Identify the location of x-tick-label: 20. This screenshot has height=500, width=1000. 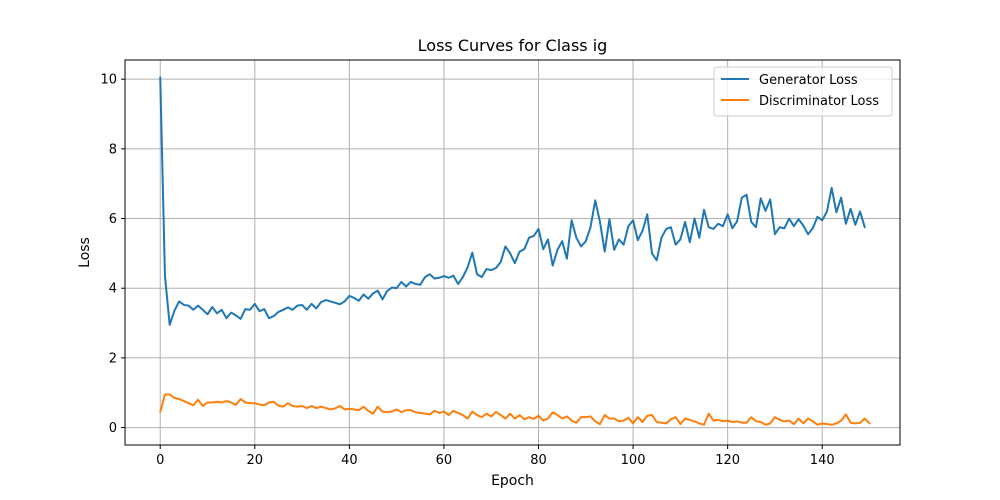
(255, 460).